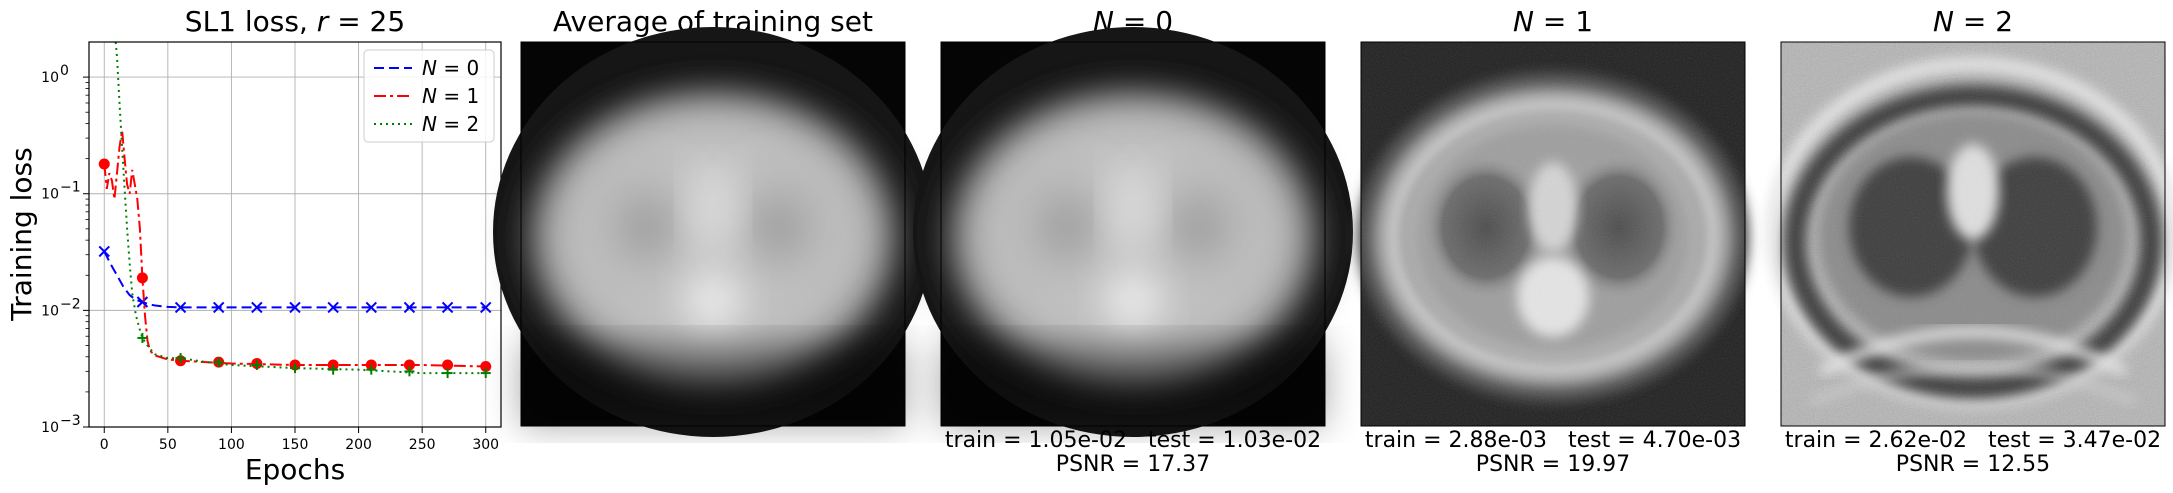 This screenshot has height=493, width=2173. I want to click on panel-n1-title-var: N, so click(1523, 21).